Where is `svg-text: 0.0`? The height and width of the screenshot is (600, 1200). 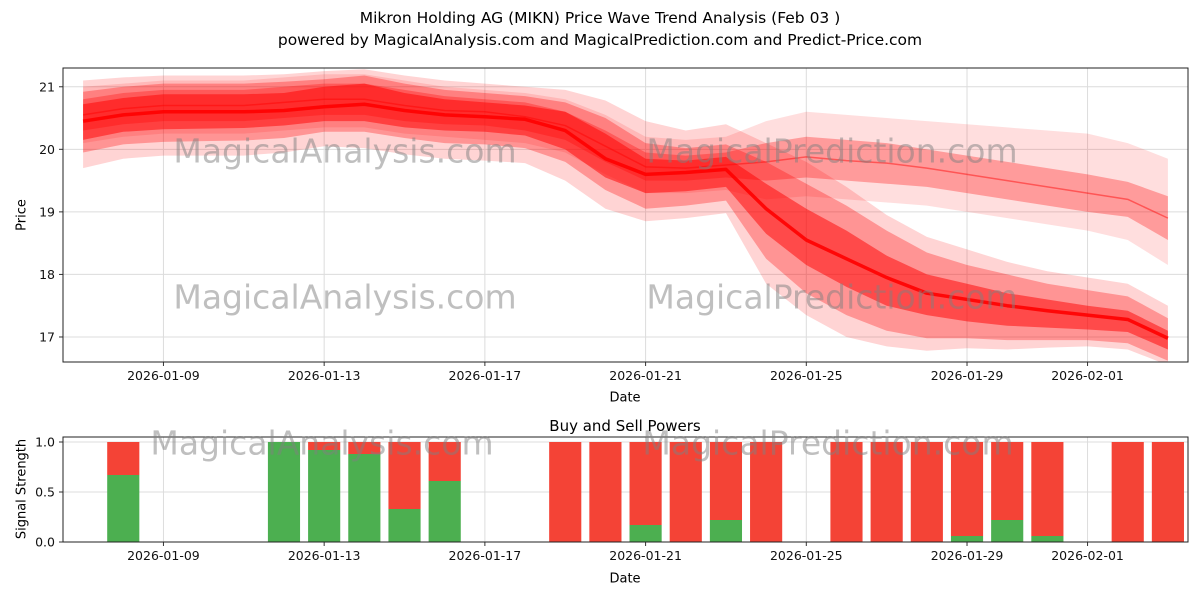 svg-text: 0.0 is located at coordinates (45, 542).